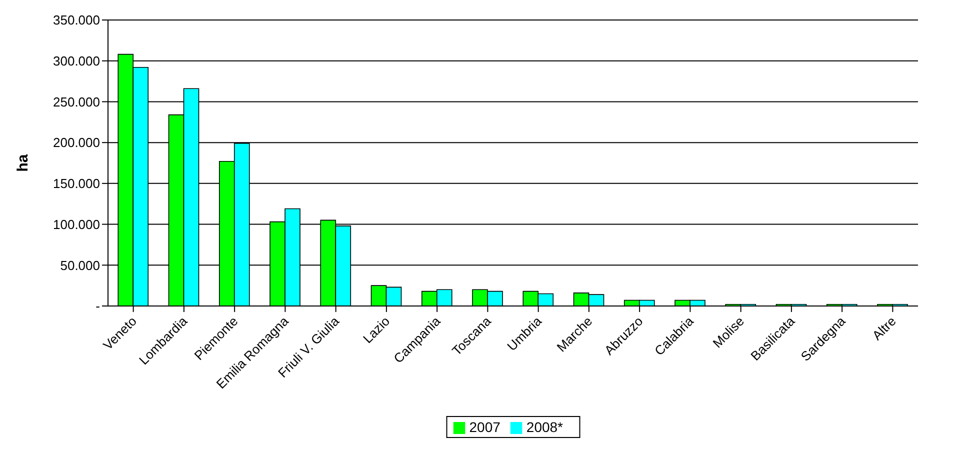 The image size is (955, 450). What do you see at coordinates (484, 427) in the screenshot?
I see `legend-label: 2007` at bounding box center [484, 427].